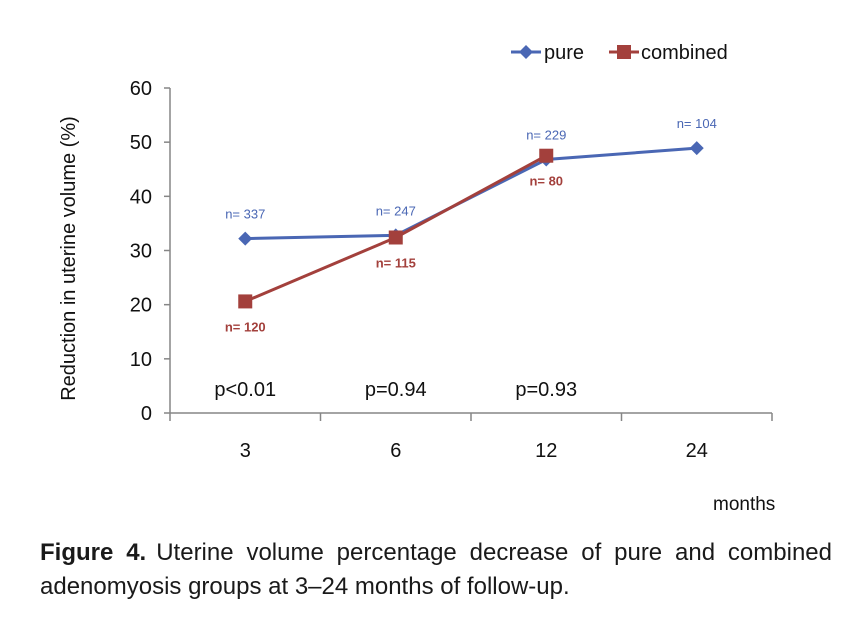  I want to click on n-label-pure: n= 104, so click(697, 123).